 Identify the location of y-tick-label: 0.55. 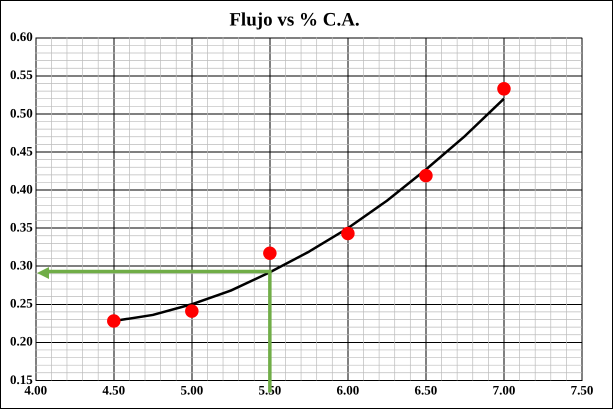
(22, 74).